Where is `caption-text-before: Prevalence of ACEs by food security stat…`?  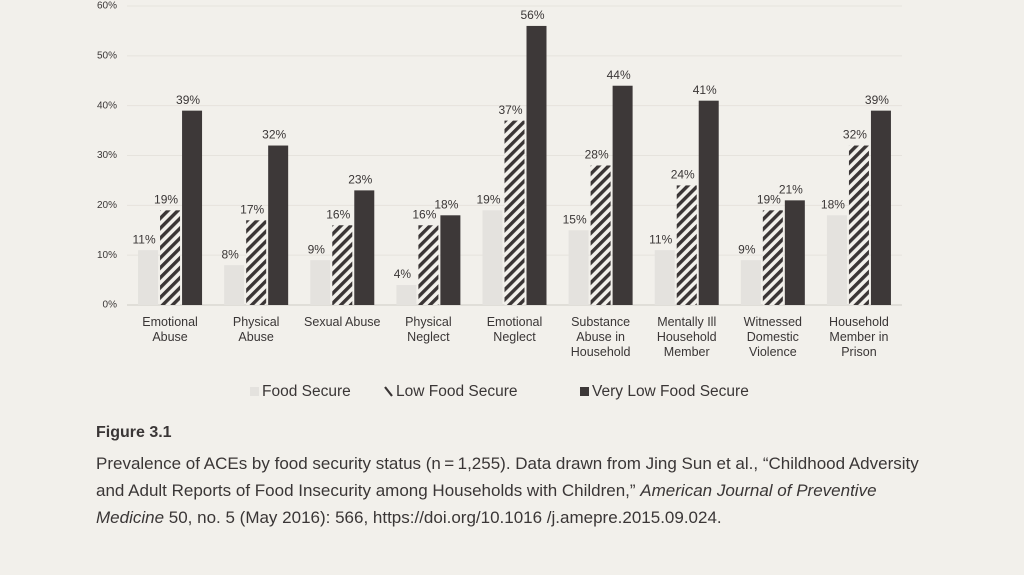
caption-text-before: Prevalence of ACEs by food security stat… is located at coordinates (507, 477).